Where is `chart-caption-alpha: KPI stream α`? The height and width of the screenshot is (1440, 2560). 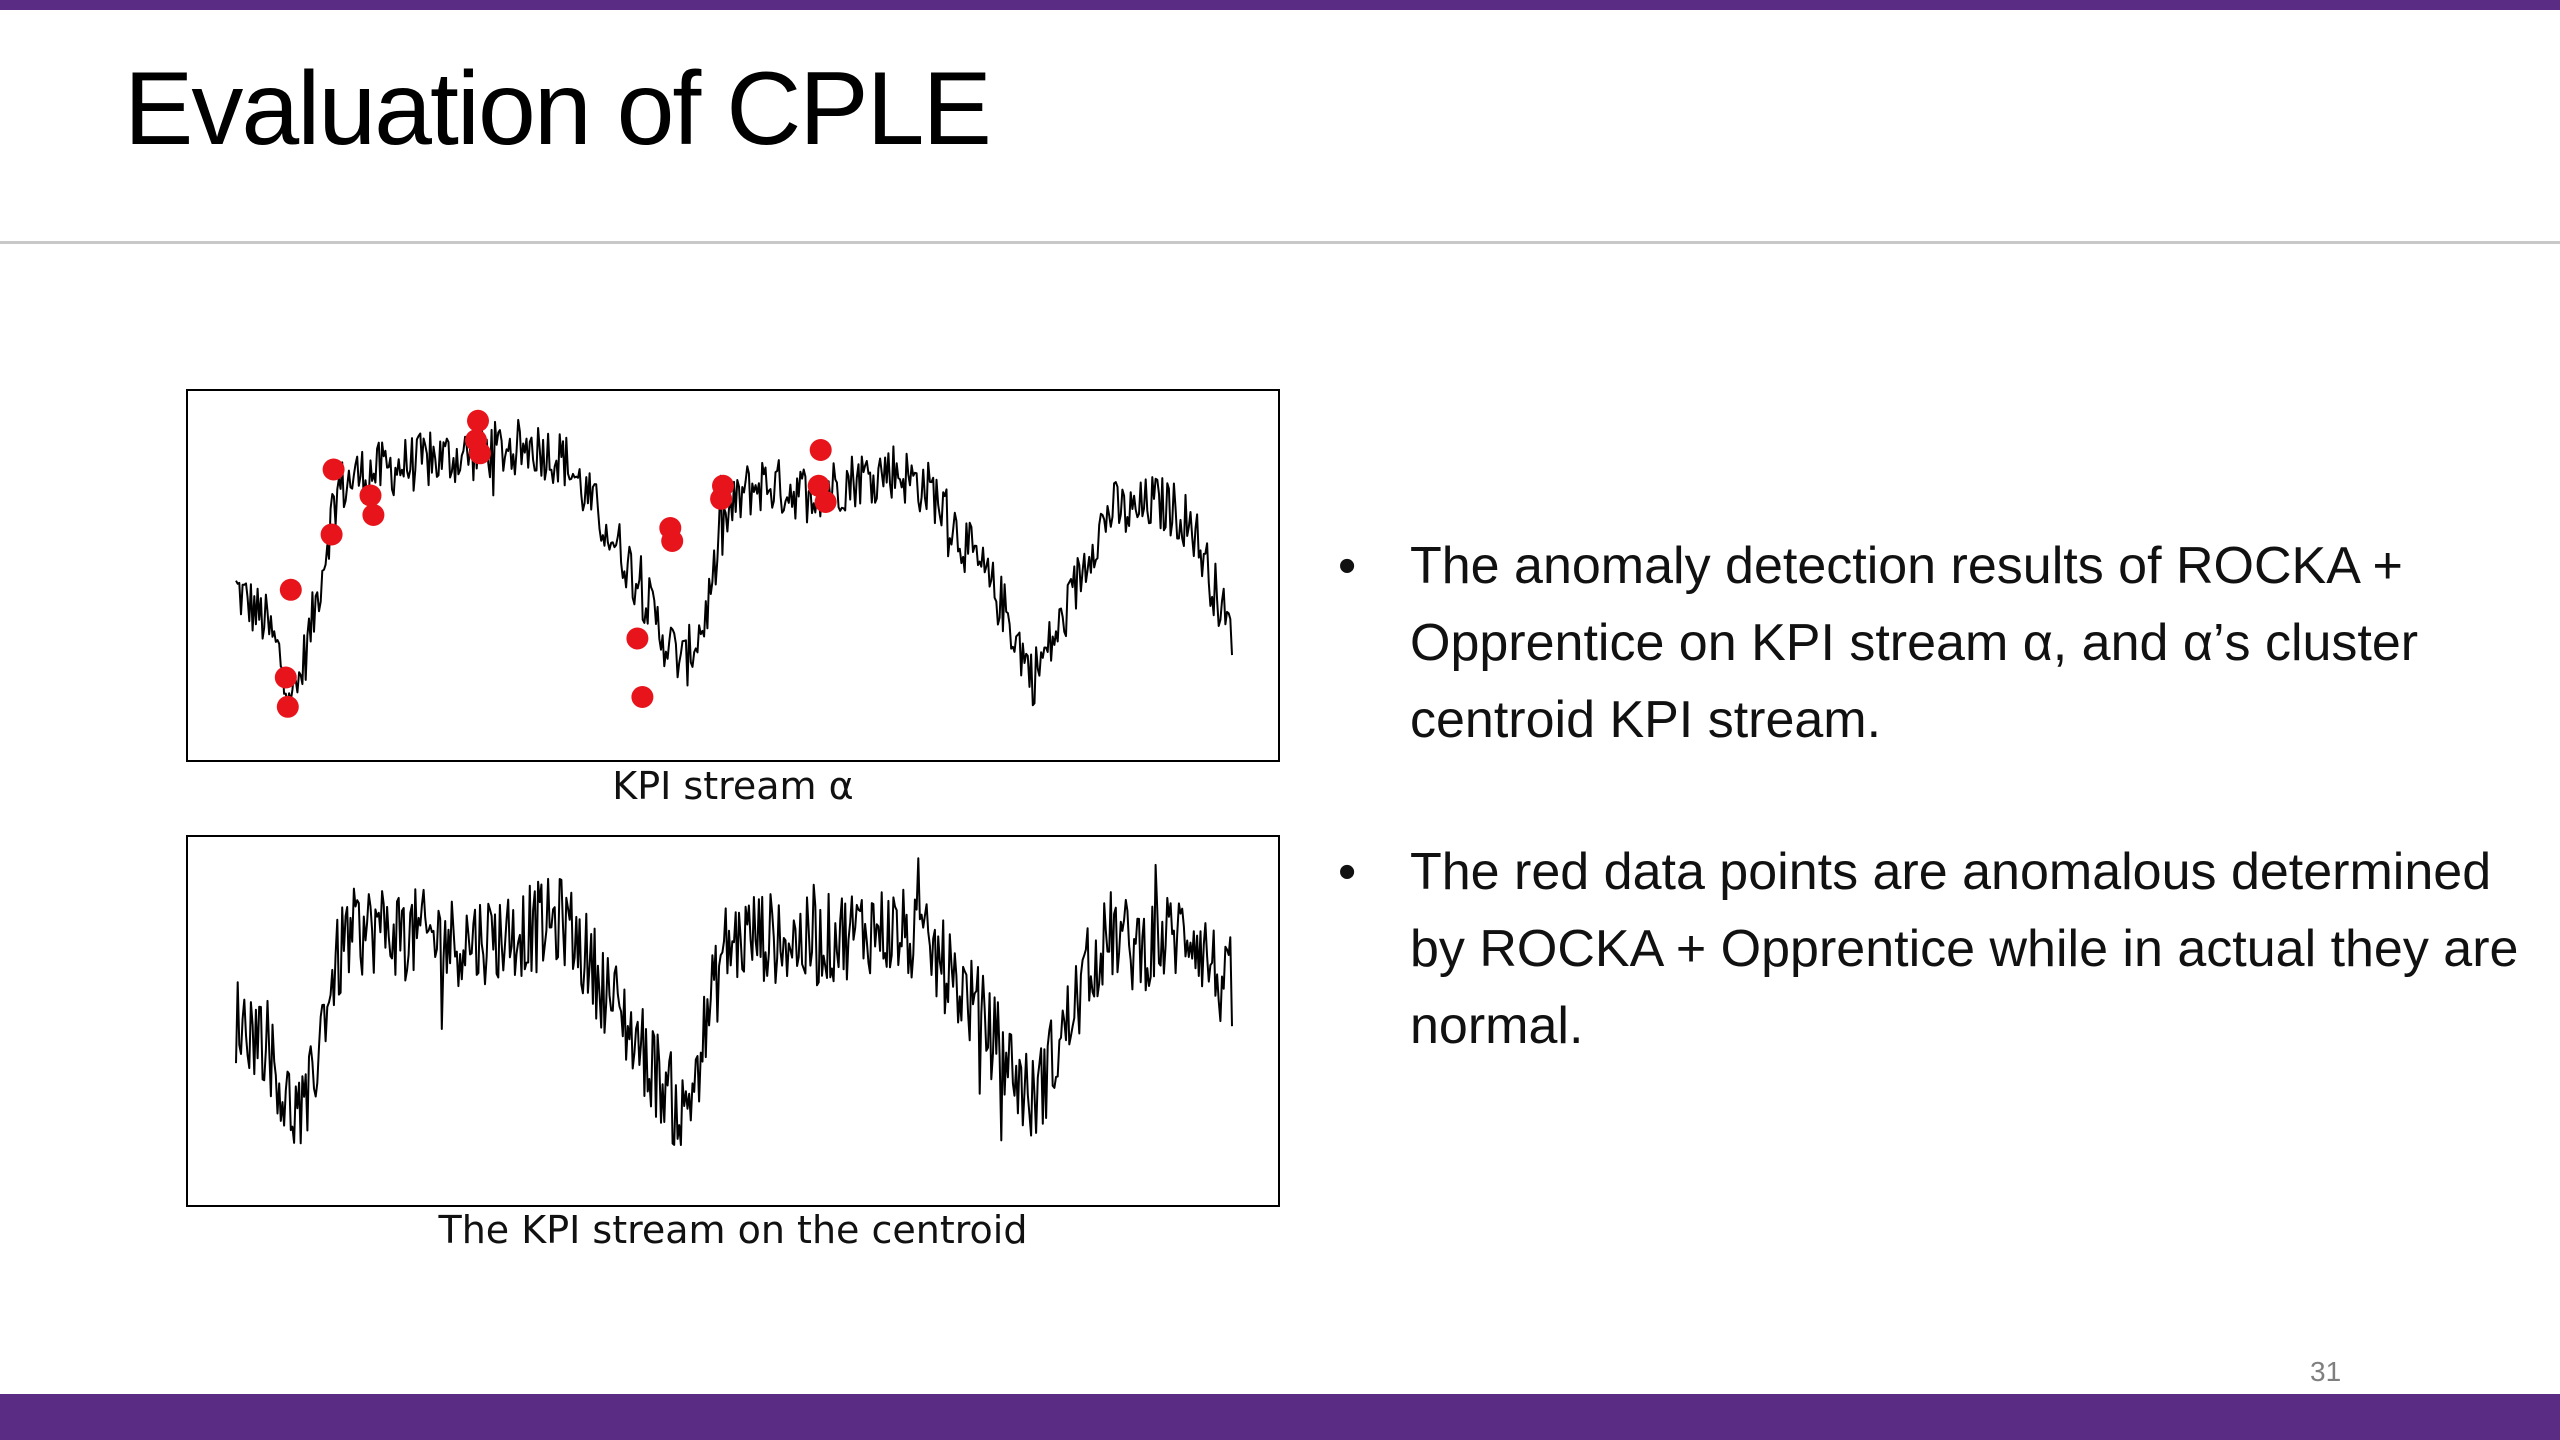
chart-caption-alpha: KPI stream α is located at coordinates (733, 786).